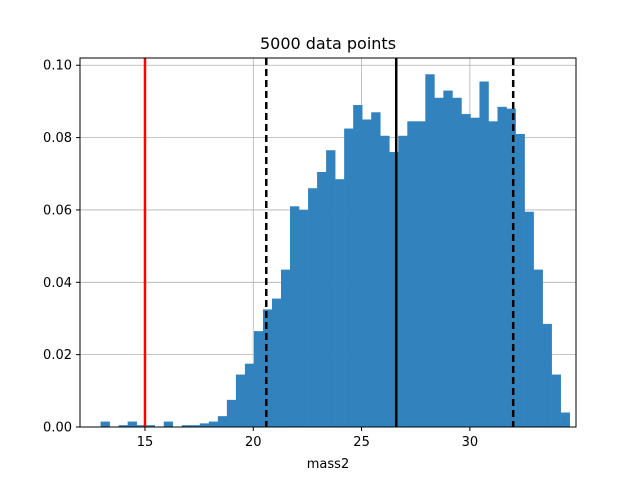 This screenshot has width=640, height=485. Describe the element at coordinates (328, 464) in the screenshot. I see `x-axis-label: mass2` at that location.